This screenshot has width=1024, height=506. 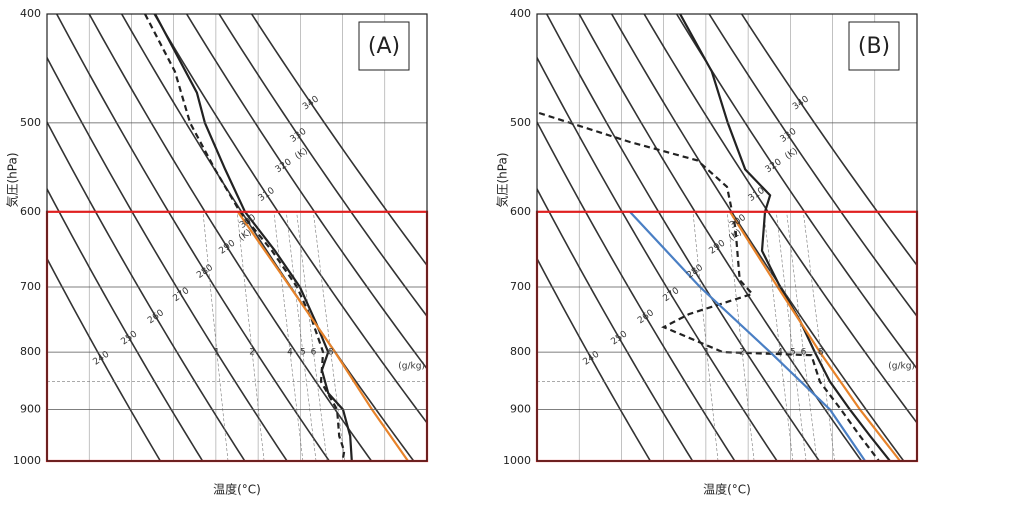 I want to click on panel-label: (B), so click(x=874, y=46).